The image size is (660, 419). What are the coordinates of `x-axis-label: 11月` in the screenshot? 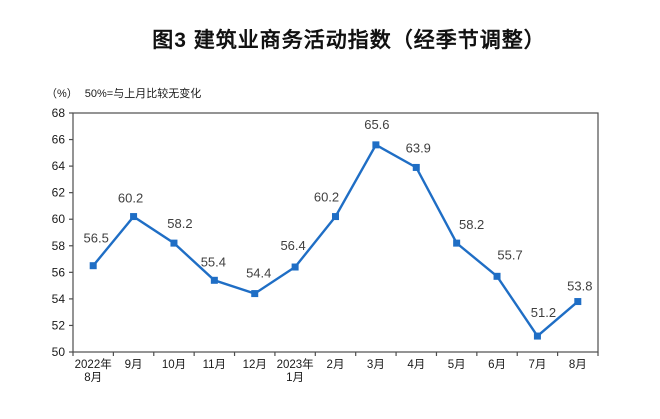 It's located at (214, 365).